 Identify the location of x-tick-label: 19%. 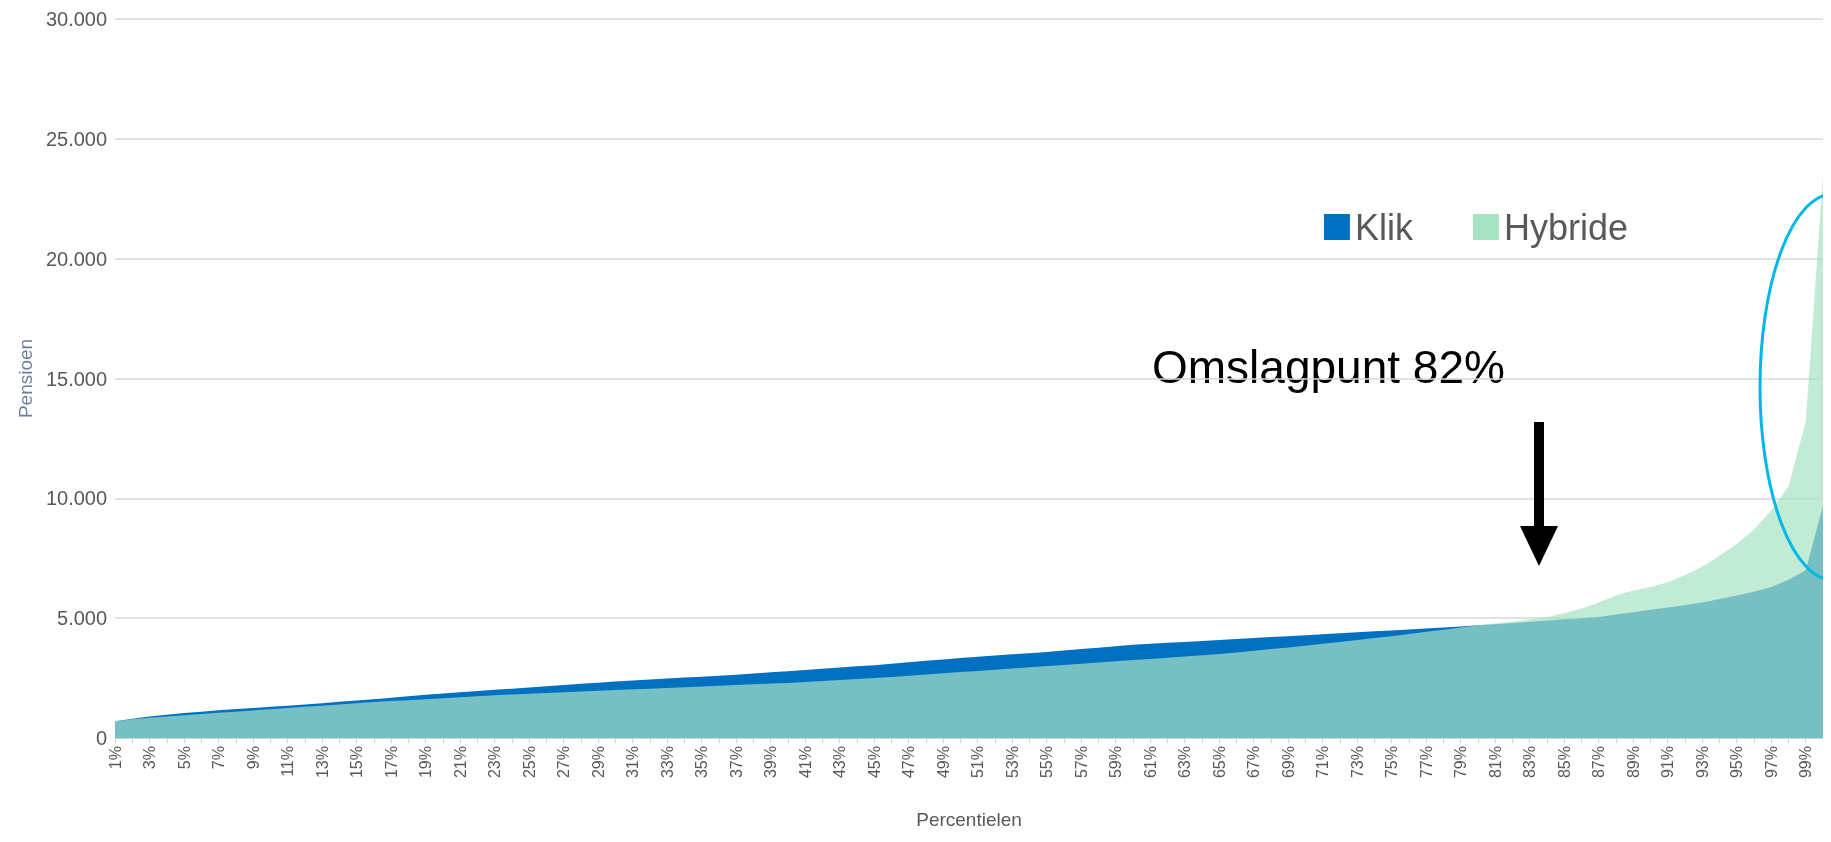
(426, 762).